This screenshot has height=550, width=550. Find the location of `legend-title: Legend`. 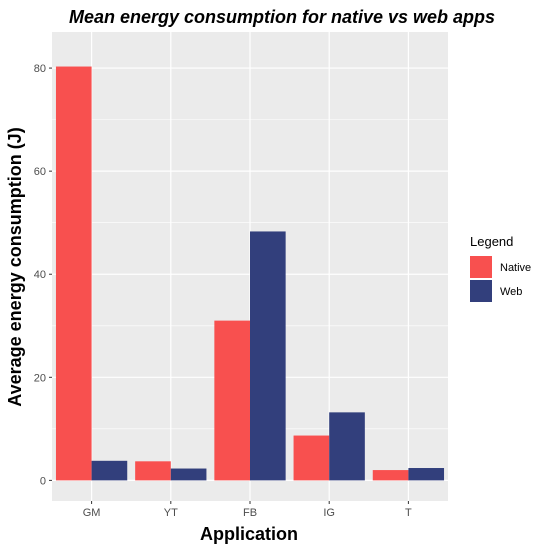

legend-title: Legend is located at coordinates (491, 241).